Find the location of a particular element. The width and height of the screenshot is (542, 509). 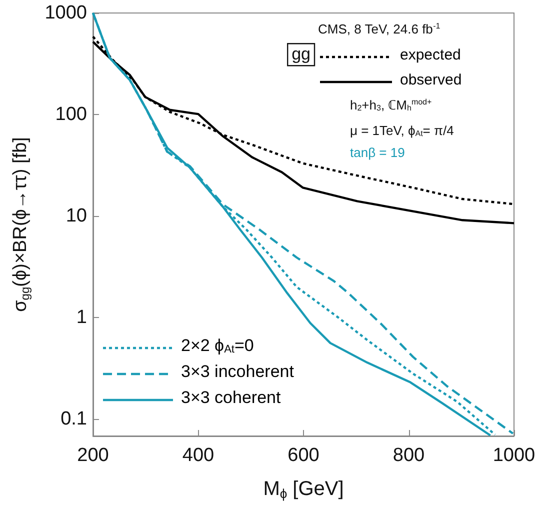

y-tick-label: 1000 is located at coordinates (65, 13).